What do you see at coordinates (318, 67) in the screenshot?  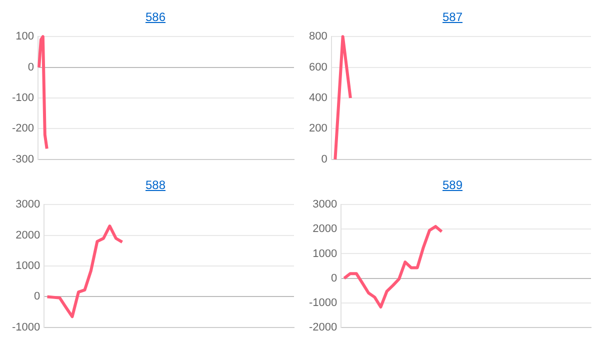 I see `y-tick-label: 600` at bounding box center [318, 67].